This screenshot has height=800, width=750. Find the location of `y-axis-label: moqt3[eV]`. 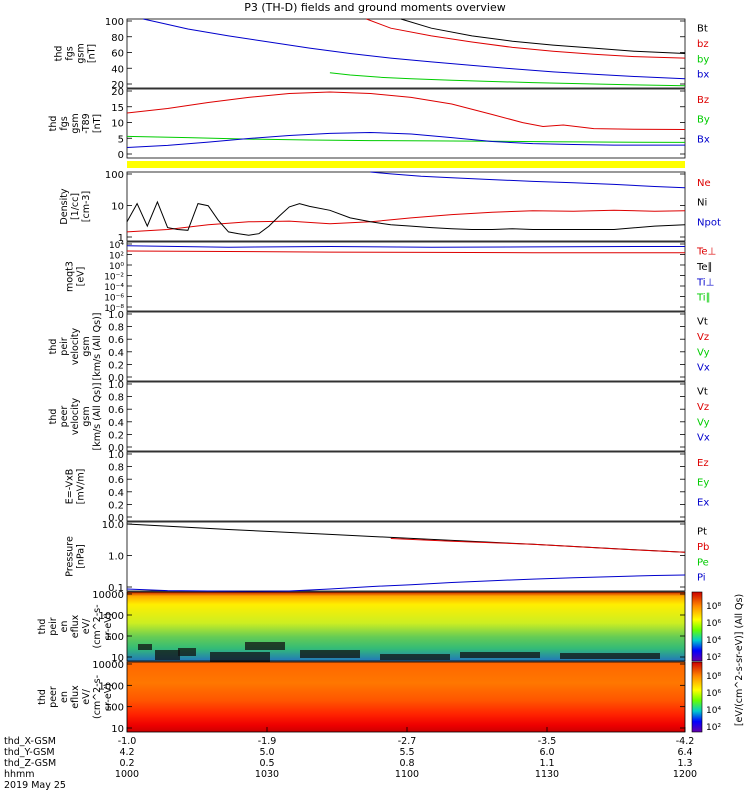

y-axis-label: moqt3[eV] is located at coordinates (76, 276).